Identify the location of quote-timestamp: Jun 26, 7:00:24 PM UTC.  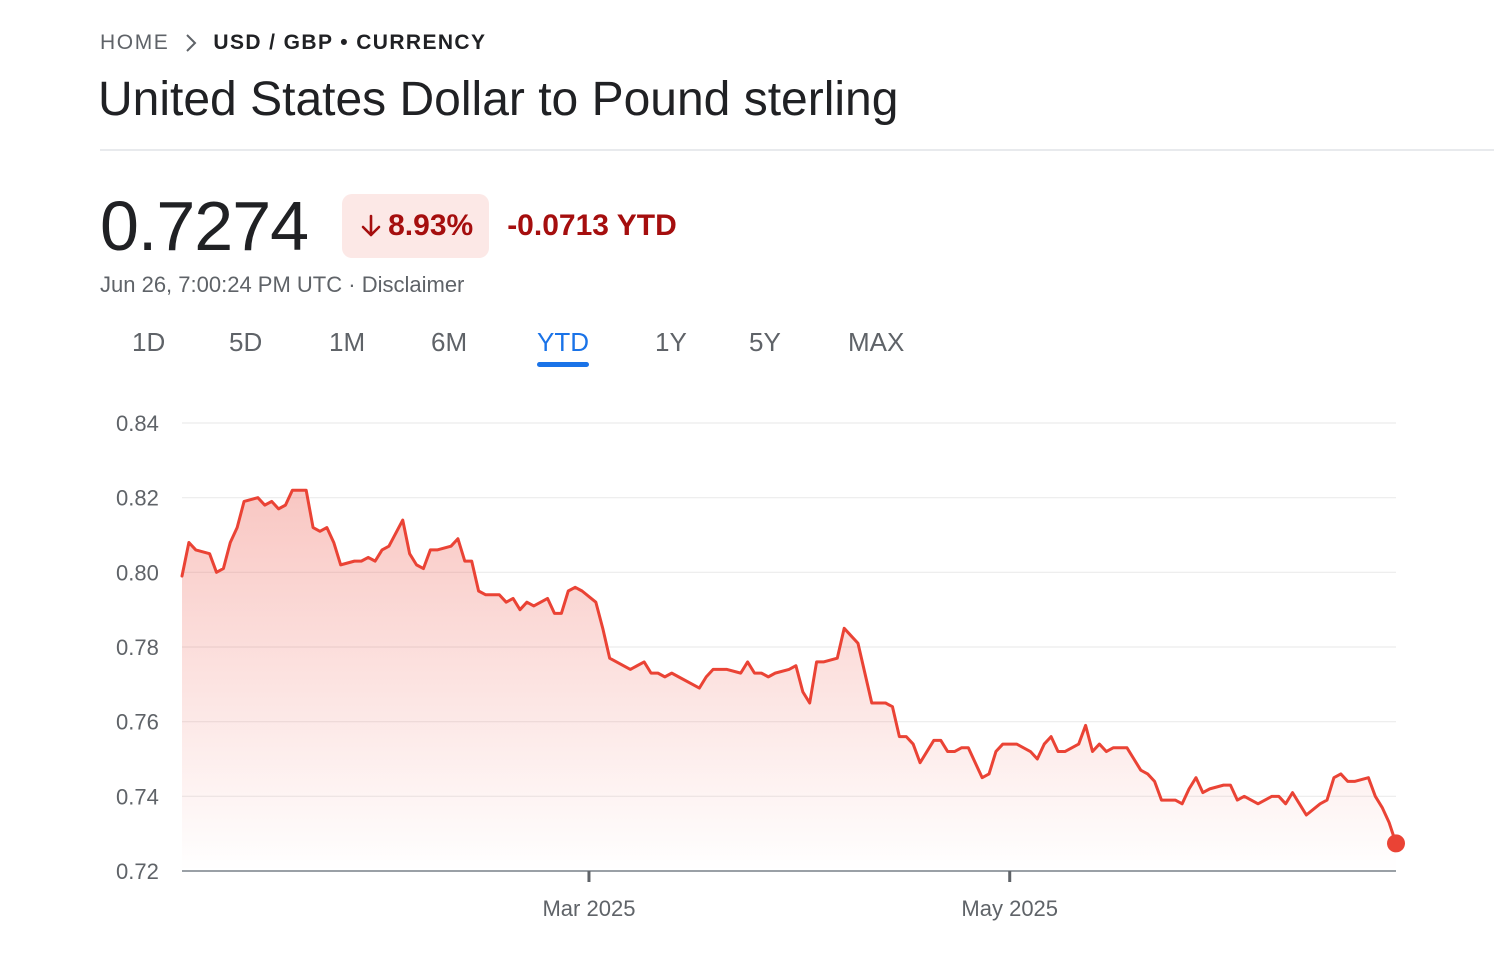
(221, 284).